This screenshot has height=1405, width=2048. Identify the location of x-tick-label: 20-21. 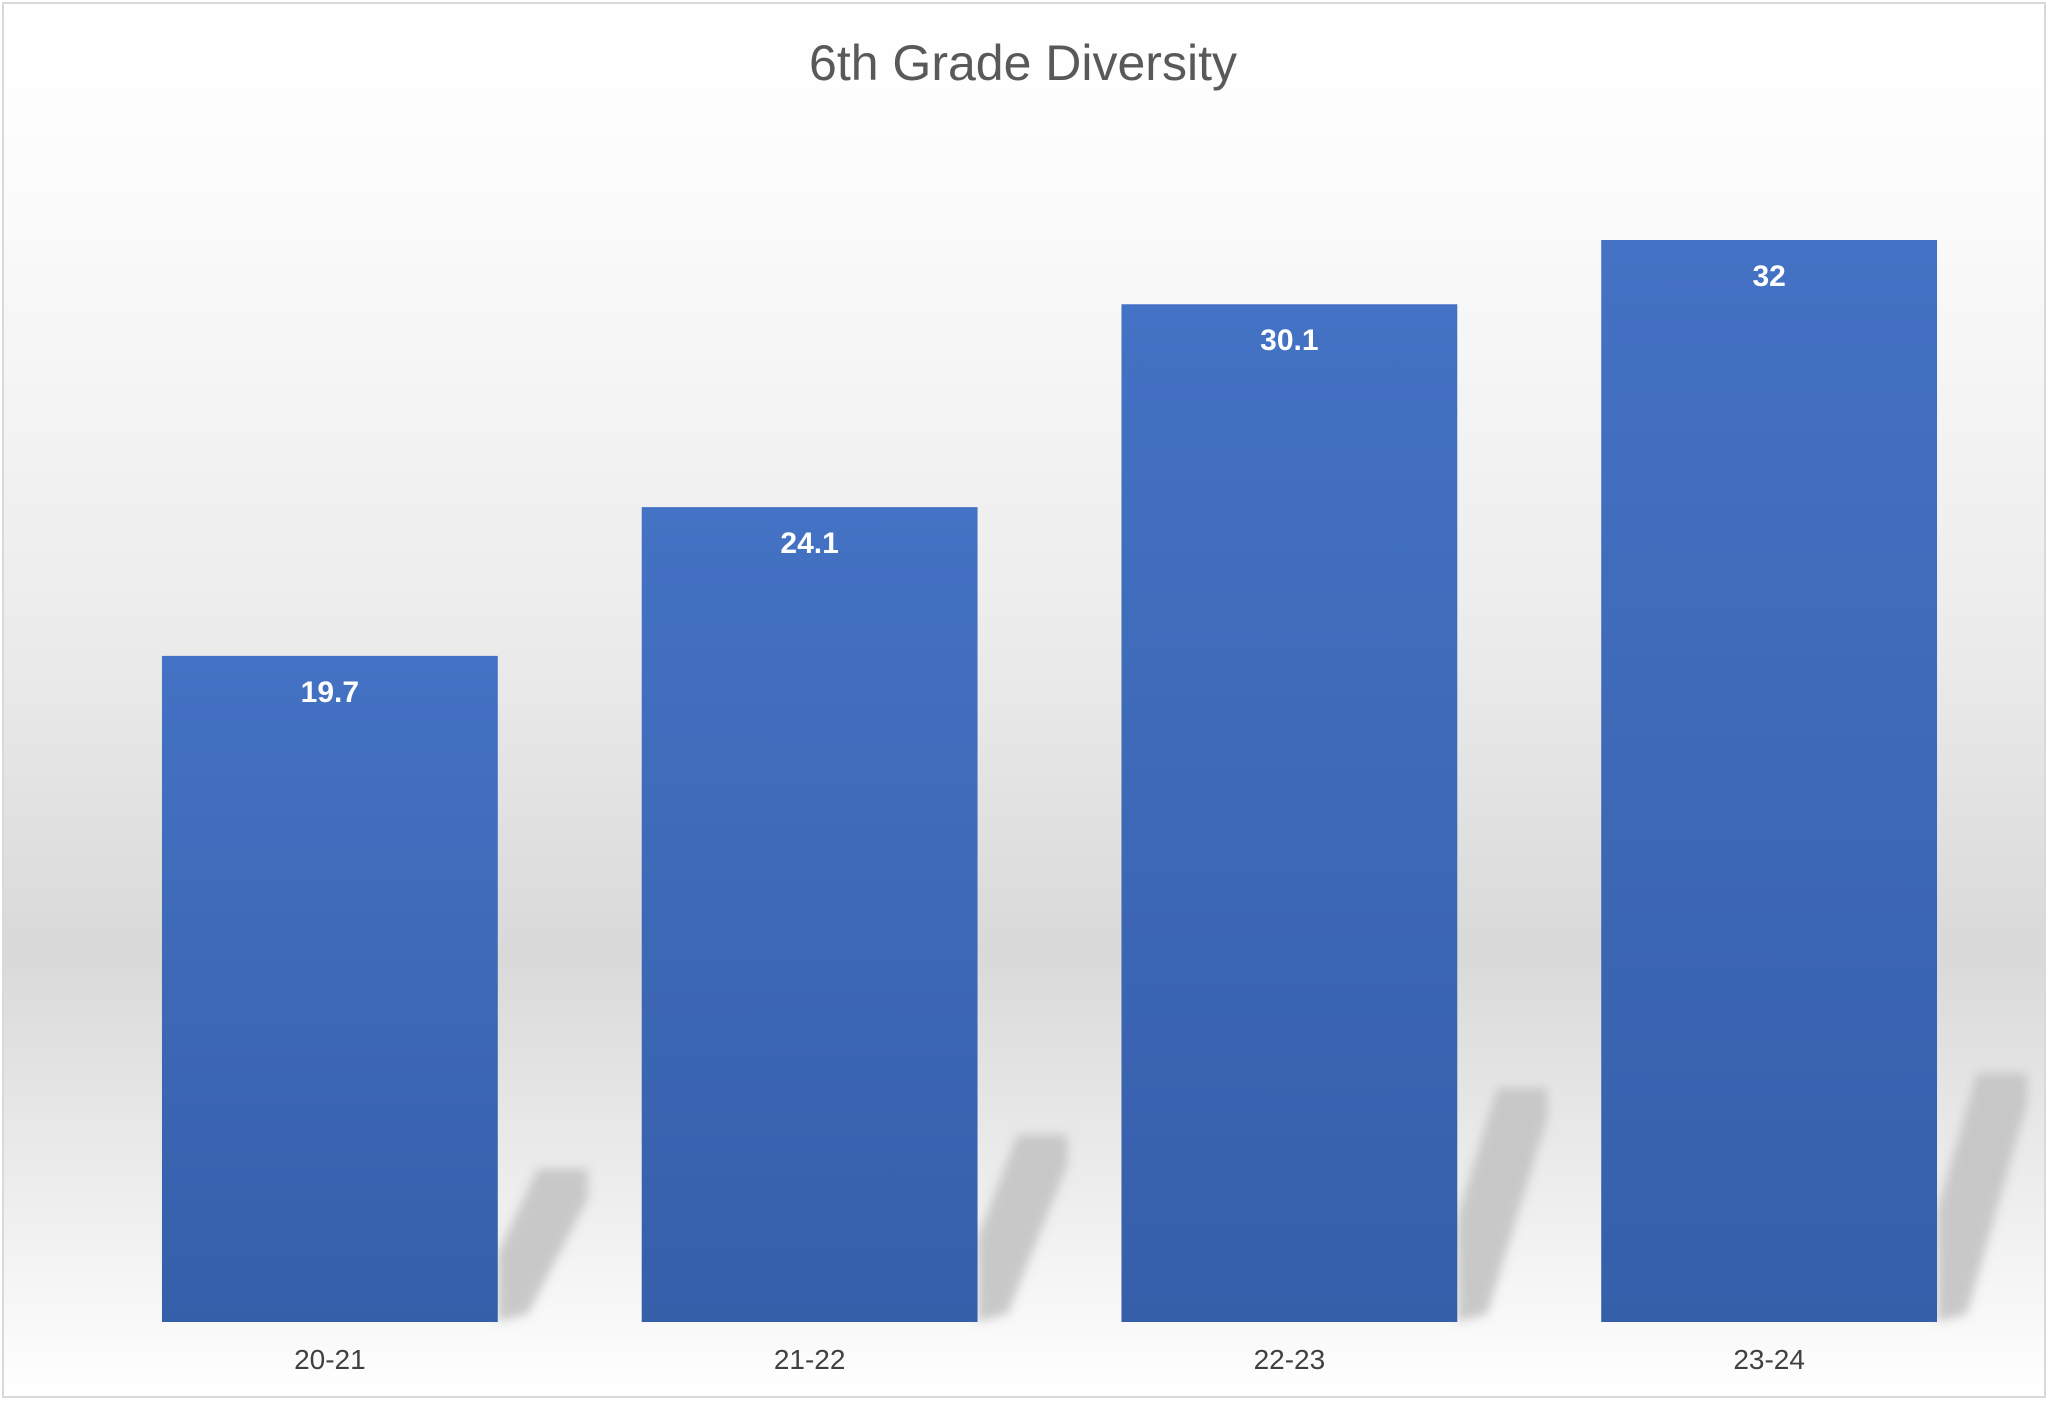
(330, 1359).